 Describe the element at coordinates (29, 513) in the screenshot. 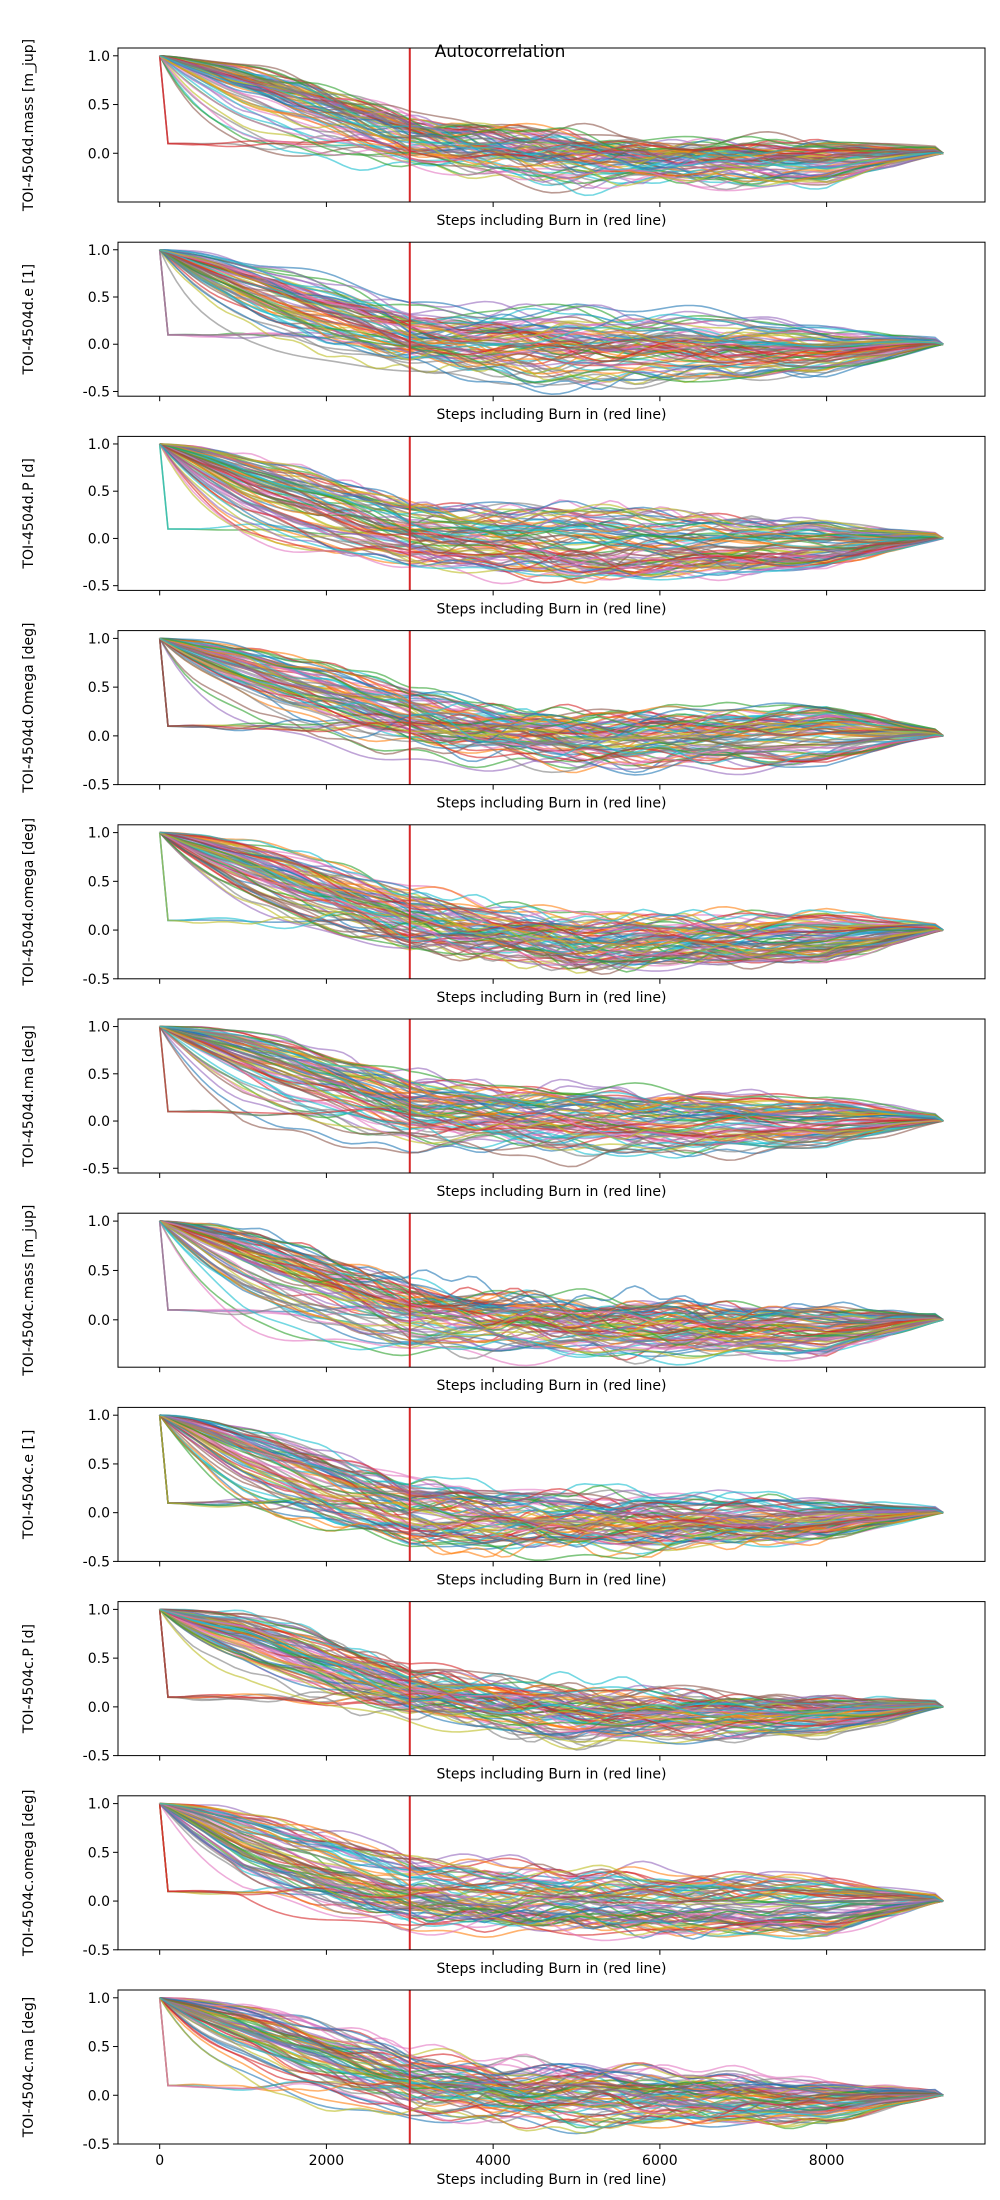

I see `y-axis-label: TOI-4504d.P [d]` at that location.